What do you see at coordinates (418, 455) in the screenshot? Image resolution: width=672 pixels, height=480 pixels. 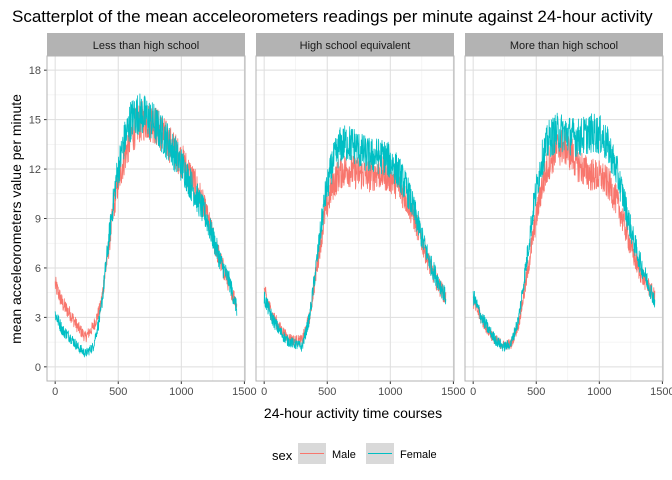 I see `legend-label-female: Female` at bounding box center [418, 455].